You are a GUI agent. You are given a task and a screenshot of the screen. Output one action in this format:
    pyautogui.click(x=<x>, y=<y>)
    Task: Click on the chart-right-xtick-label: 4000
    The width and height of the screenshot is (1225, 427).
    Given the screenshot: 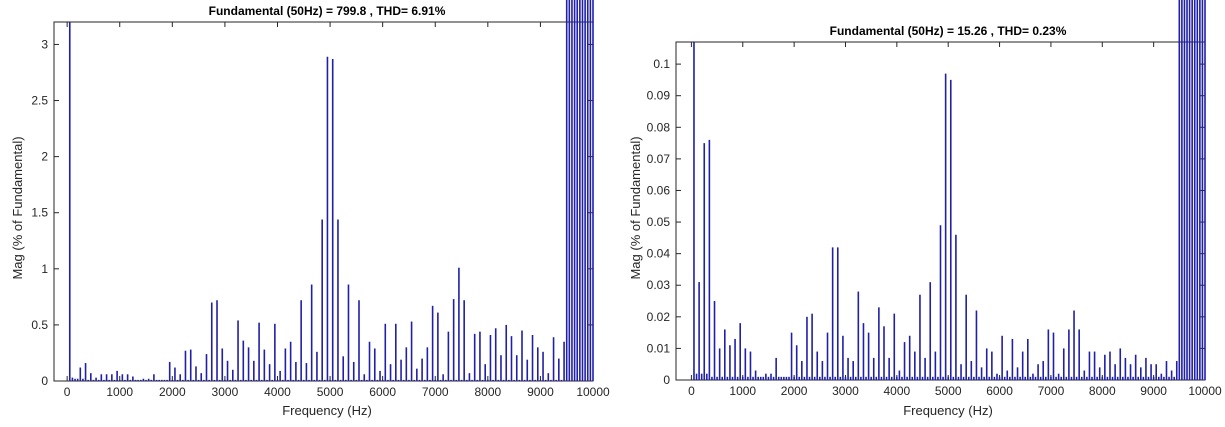 What is the action you would take?
    pyautogui.click(x=896, y=391)
    